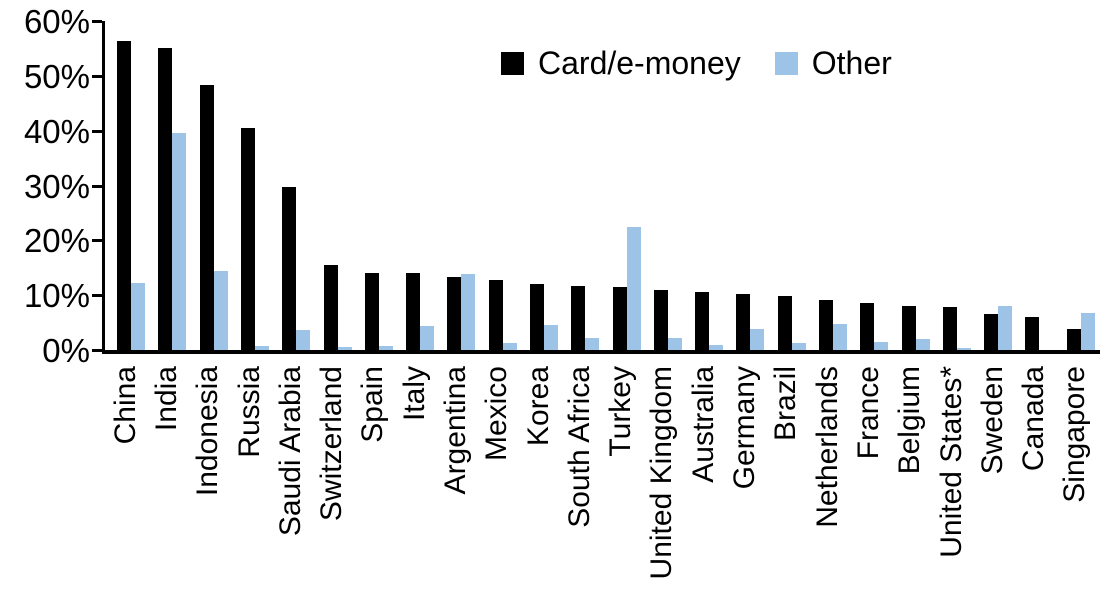  Describe the element at coordinates (949, 328) in the screenshot. I see `bar-card-e-money-united-states` at that location.